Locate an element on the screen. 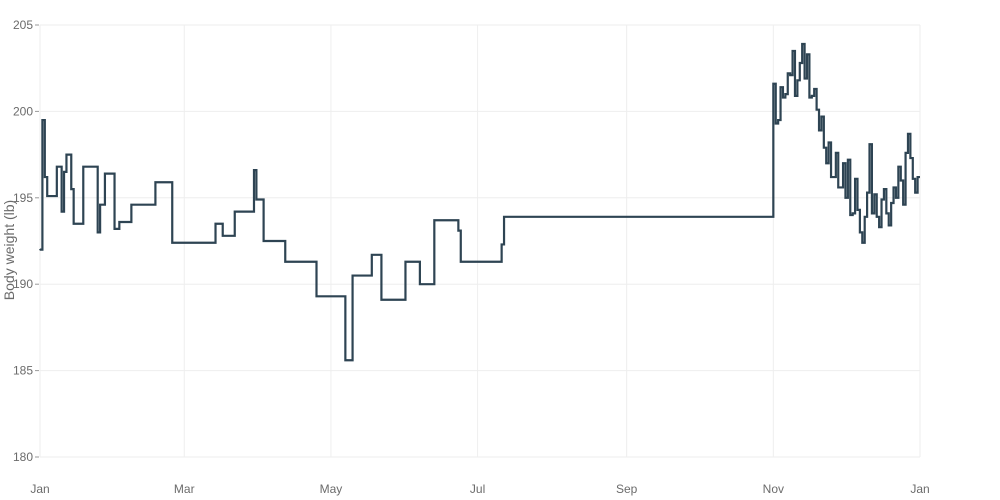 The image size is (1000, 500). y-tick-label: 205 is located at coordinates (23, 25).